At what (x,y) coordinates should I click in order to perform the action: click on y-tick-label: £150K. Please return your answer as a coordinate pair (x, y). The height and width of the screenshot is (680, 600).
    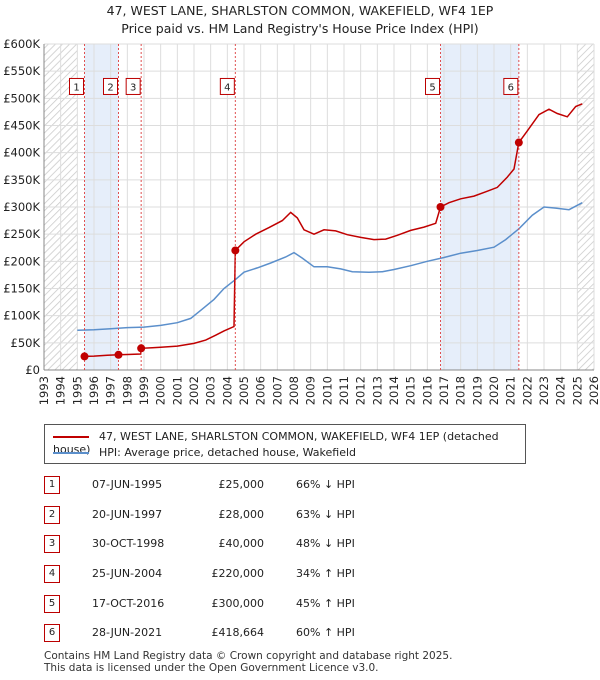
    Looking at the image, I should click on (21, 289).